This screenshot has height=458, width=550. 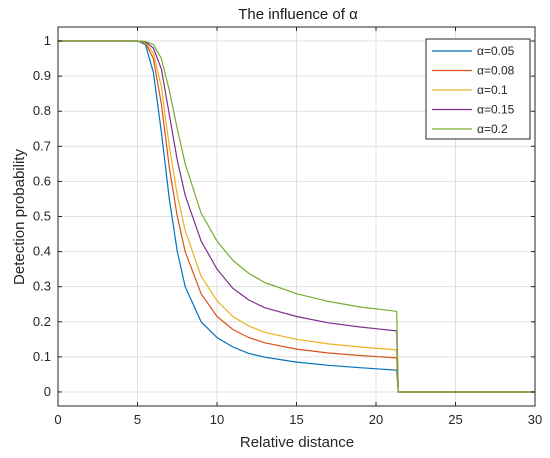 I want to click on x-tick-label: 15, so click(x=296, y=419).